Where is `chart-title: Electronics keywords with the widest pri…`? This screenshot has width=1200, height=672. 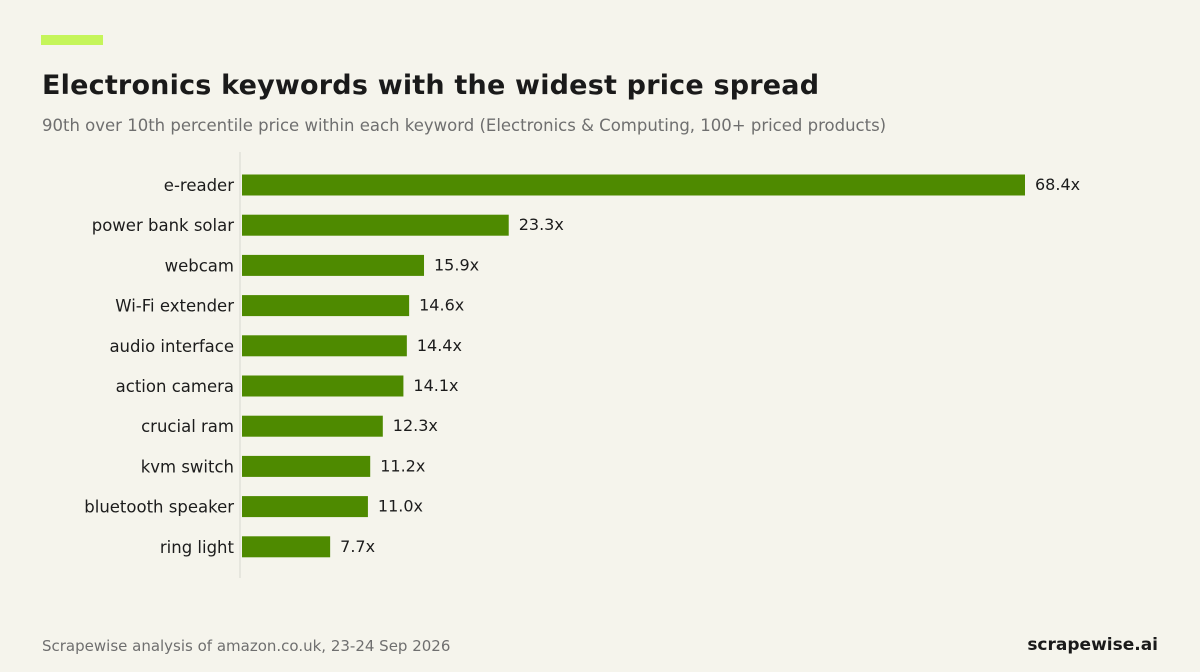
chart-title: Electronics keywords with the widest pri… is located at coordinates (431, 85).